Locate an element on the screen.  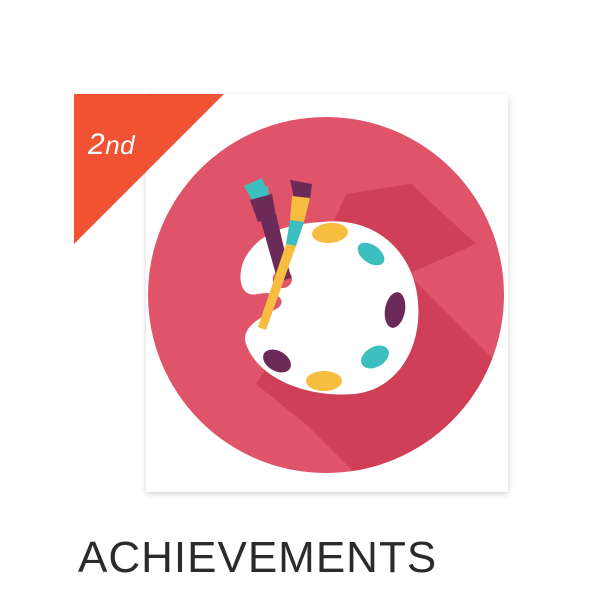
paint-spot-purple-left is located at coordinates (277, 361).